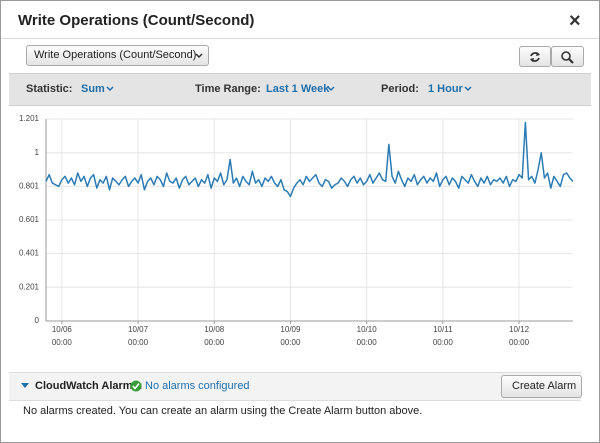 The image size is (600, 443). Describe the element at coordinates (400, 89) in the screenshot. I see `period-label: Period:` at that location.